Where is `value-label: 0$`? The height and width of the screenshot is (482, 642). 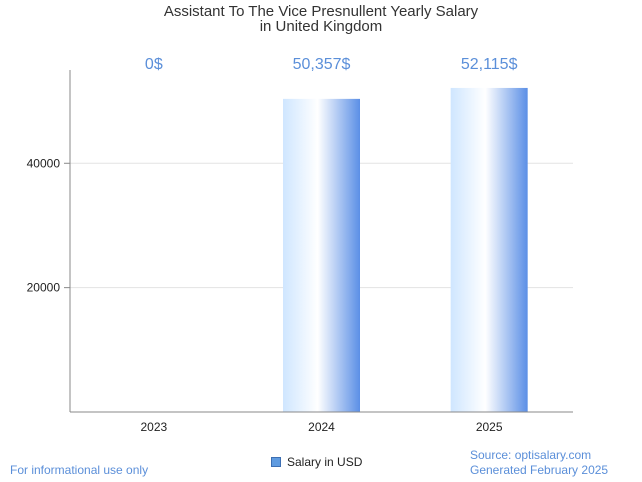 value-label: 0$ is located at coordinates (154, 64).